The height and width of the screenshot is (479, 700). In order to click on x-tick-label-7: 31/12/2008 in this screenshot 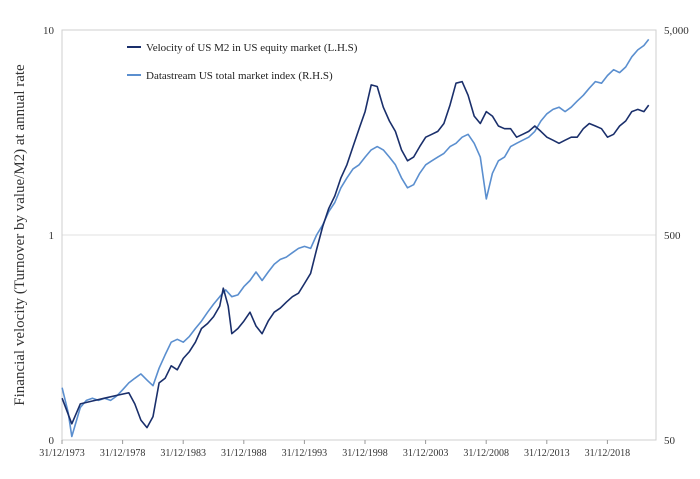, I will do `click(486, 453)`.